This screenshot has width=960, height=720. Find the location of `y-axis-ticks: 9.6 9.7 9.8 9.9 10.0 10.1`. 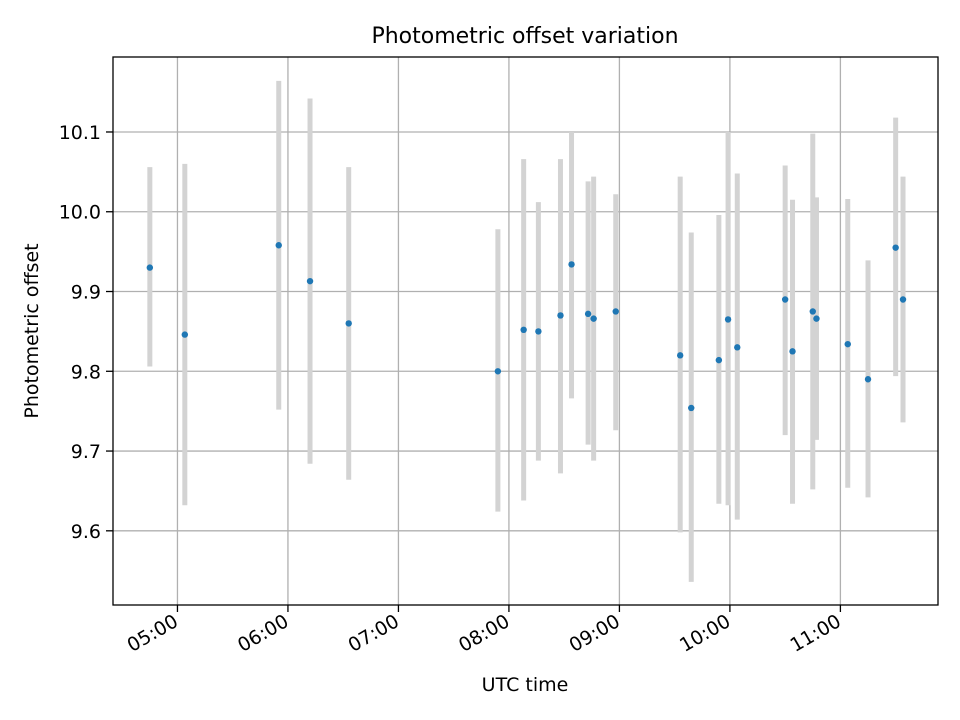

y-axis-ticks: 9.6 9.7 9.8 9.9 10.0 10.1 is located at coordinates (86, 332).